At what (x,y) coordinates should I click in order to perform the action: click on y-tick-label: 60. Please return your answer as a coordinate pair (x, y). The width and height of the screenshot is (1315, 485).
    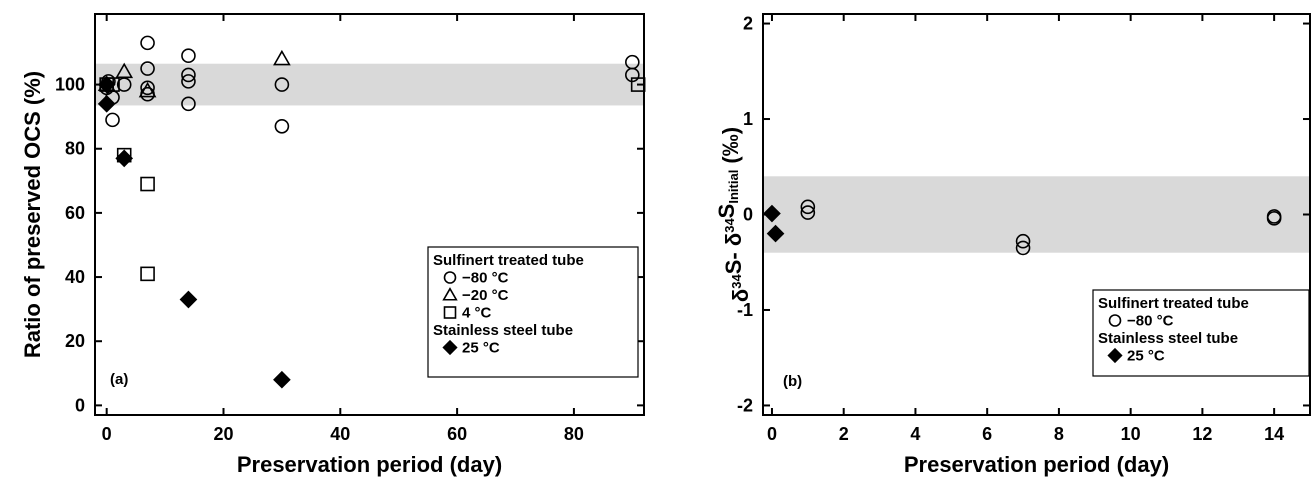
    Looking at the image, I should click on (75, 213).